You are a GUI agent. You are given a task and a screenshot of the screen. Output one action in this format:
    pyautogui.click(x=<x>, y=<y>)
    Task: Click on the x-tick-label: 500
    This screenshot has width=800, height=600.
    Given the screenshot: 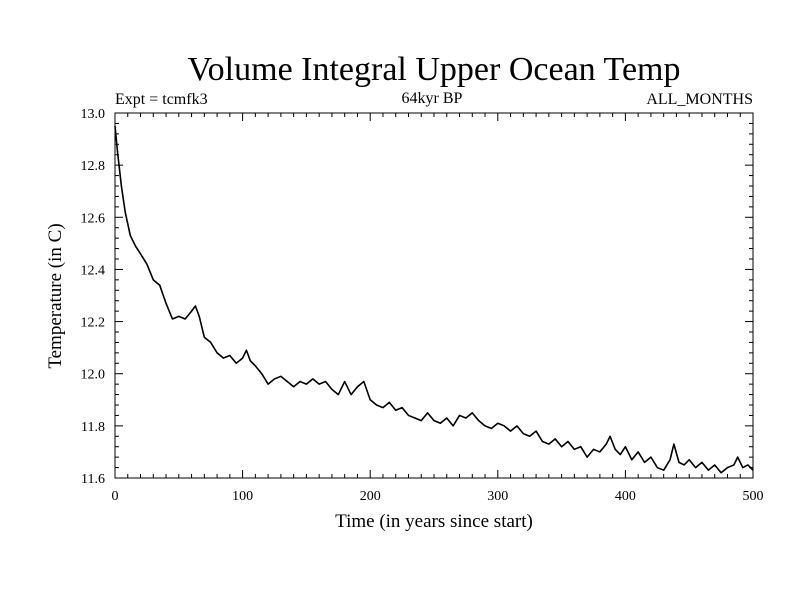 What is the action you would take?
    pyautogui.click(x=753, y=496)
    